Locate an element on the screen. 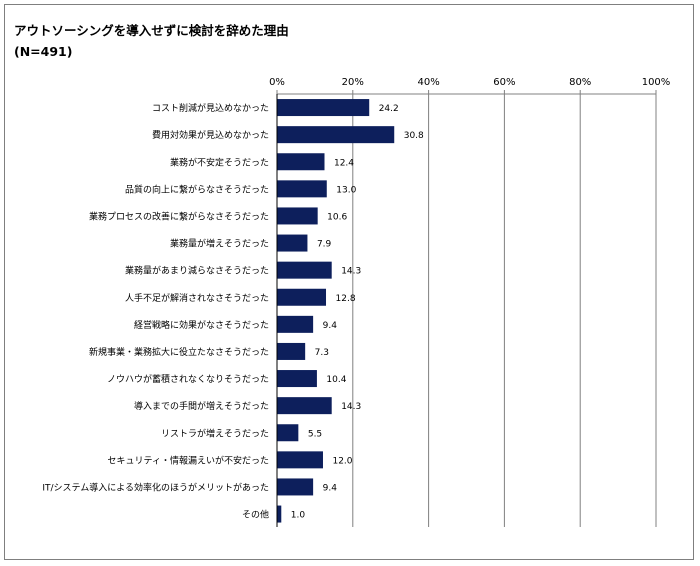 This screenshot has height=566, width=700. x-tick-label: 20% is located at coordinates (353, 82).